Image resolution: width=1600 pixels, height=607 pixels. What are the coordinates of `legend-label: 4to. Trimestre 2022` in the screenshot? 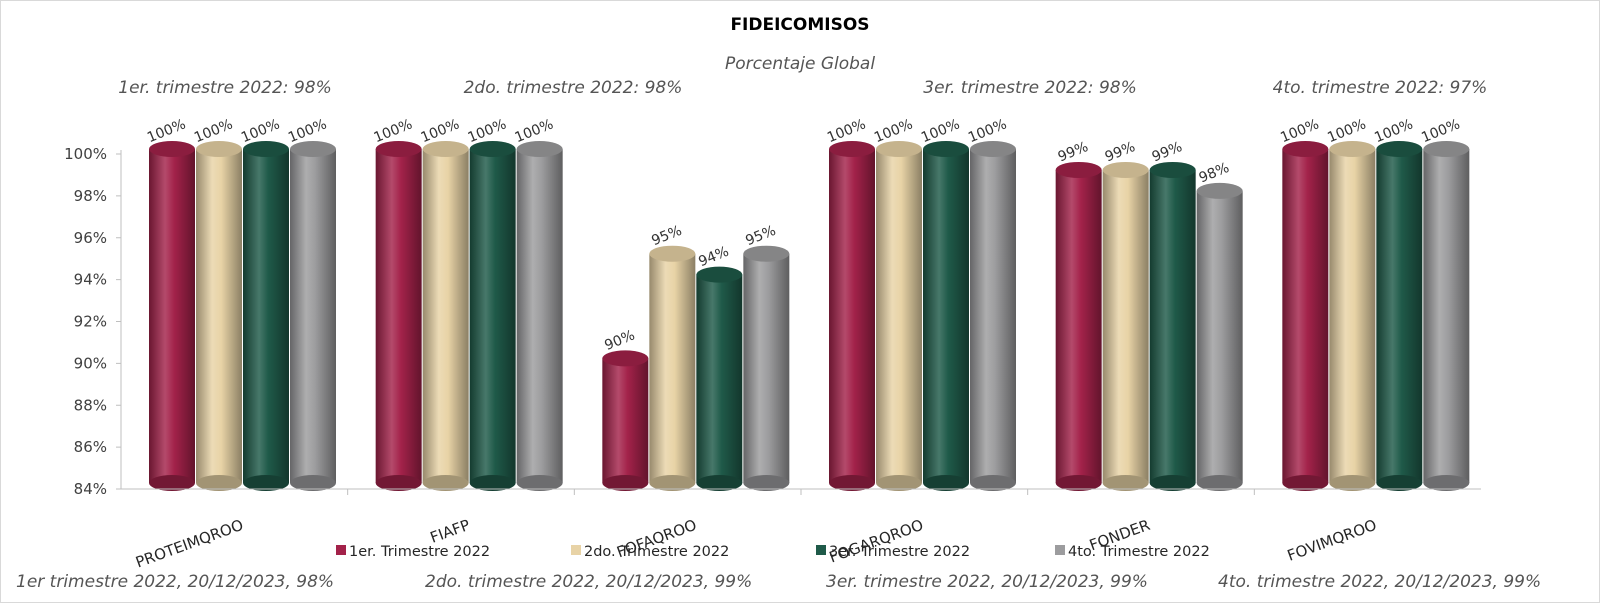 It's located at (1139, 552).